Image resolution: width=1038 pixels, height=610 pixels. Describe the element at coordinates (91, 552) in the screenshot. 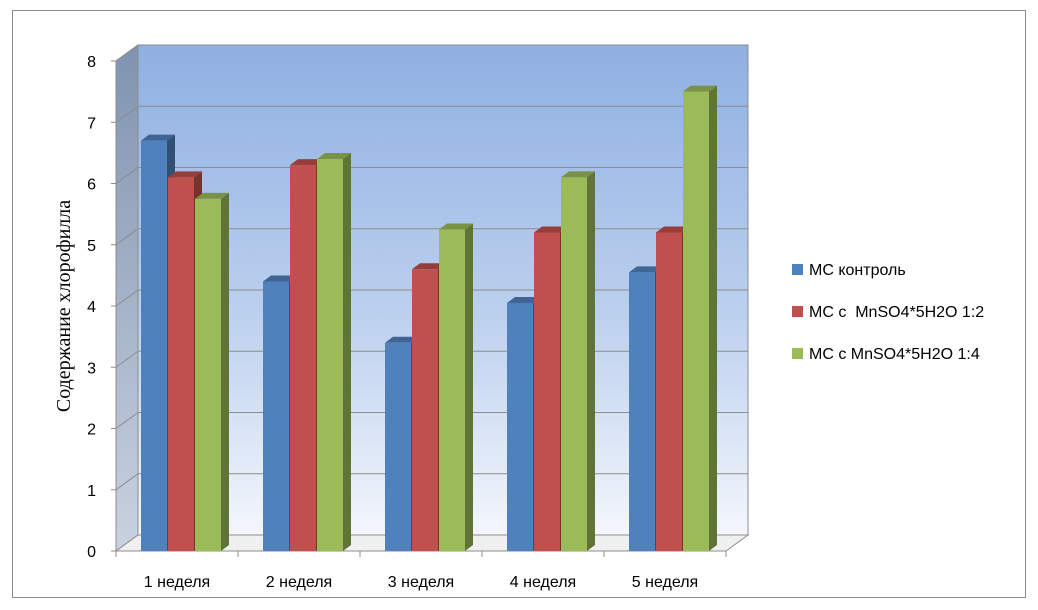

I see `y-tick-label: 0` at that location.